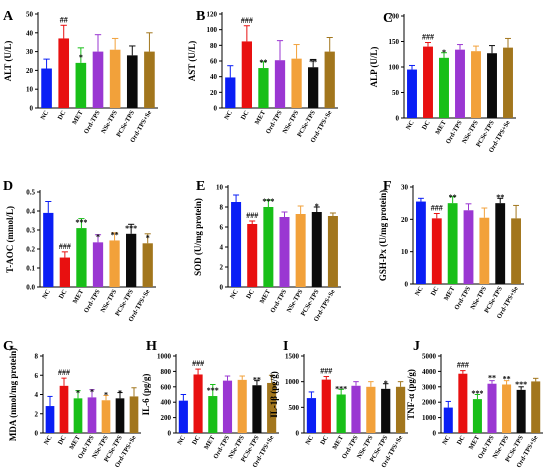 This screenshot has height=476, width=550. I want to click on y-tick-label: 0.2, so click(30, 250).